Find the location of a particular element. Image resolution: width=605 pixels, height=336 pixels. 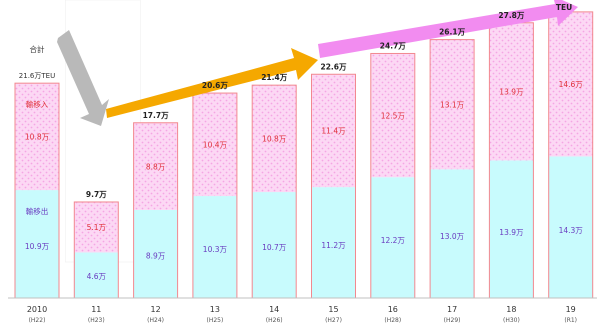

label-total-12: 17.7万 is located at coordinates (156, 115).